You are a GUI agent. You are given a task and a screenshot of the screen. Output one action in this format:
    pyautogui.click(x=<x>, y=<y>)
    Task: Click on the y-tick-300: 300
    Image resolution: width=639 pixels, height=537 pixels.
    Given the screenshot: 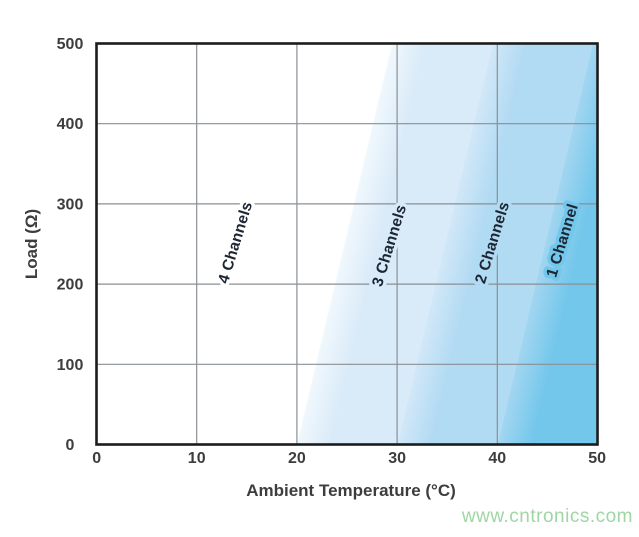 What is the action you would take?
    pyautogui.click(x=70, y=204)
    